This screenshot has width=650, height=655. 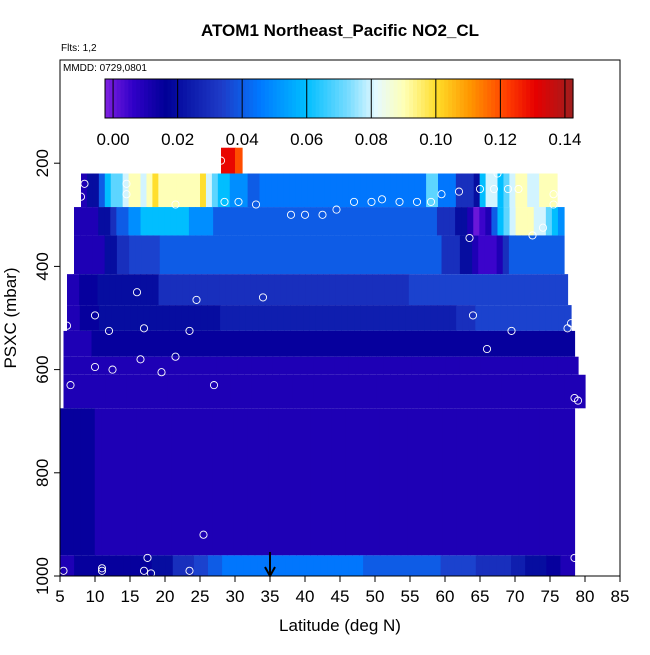 What do you see at coordinates (342, 591) in the screenshot?
I see `x-axis: 5 10 15 20 25 30 35 40 45 50 55 60 65 70 75 80 85` at bounding box center [342, 591].